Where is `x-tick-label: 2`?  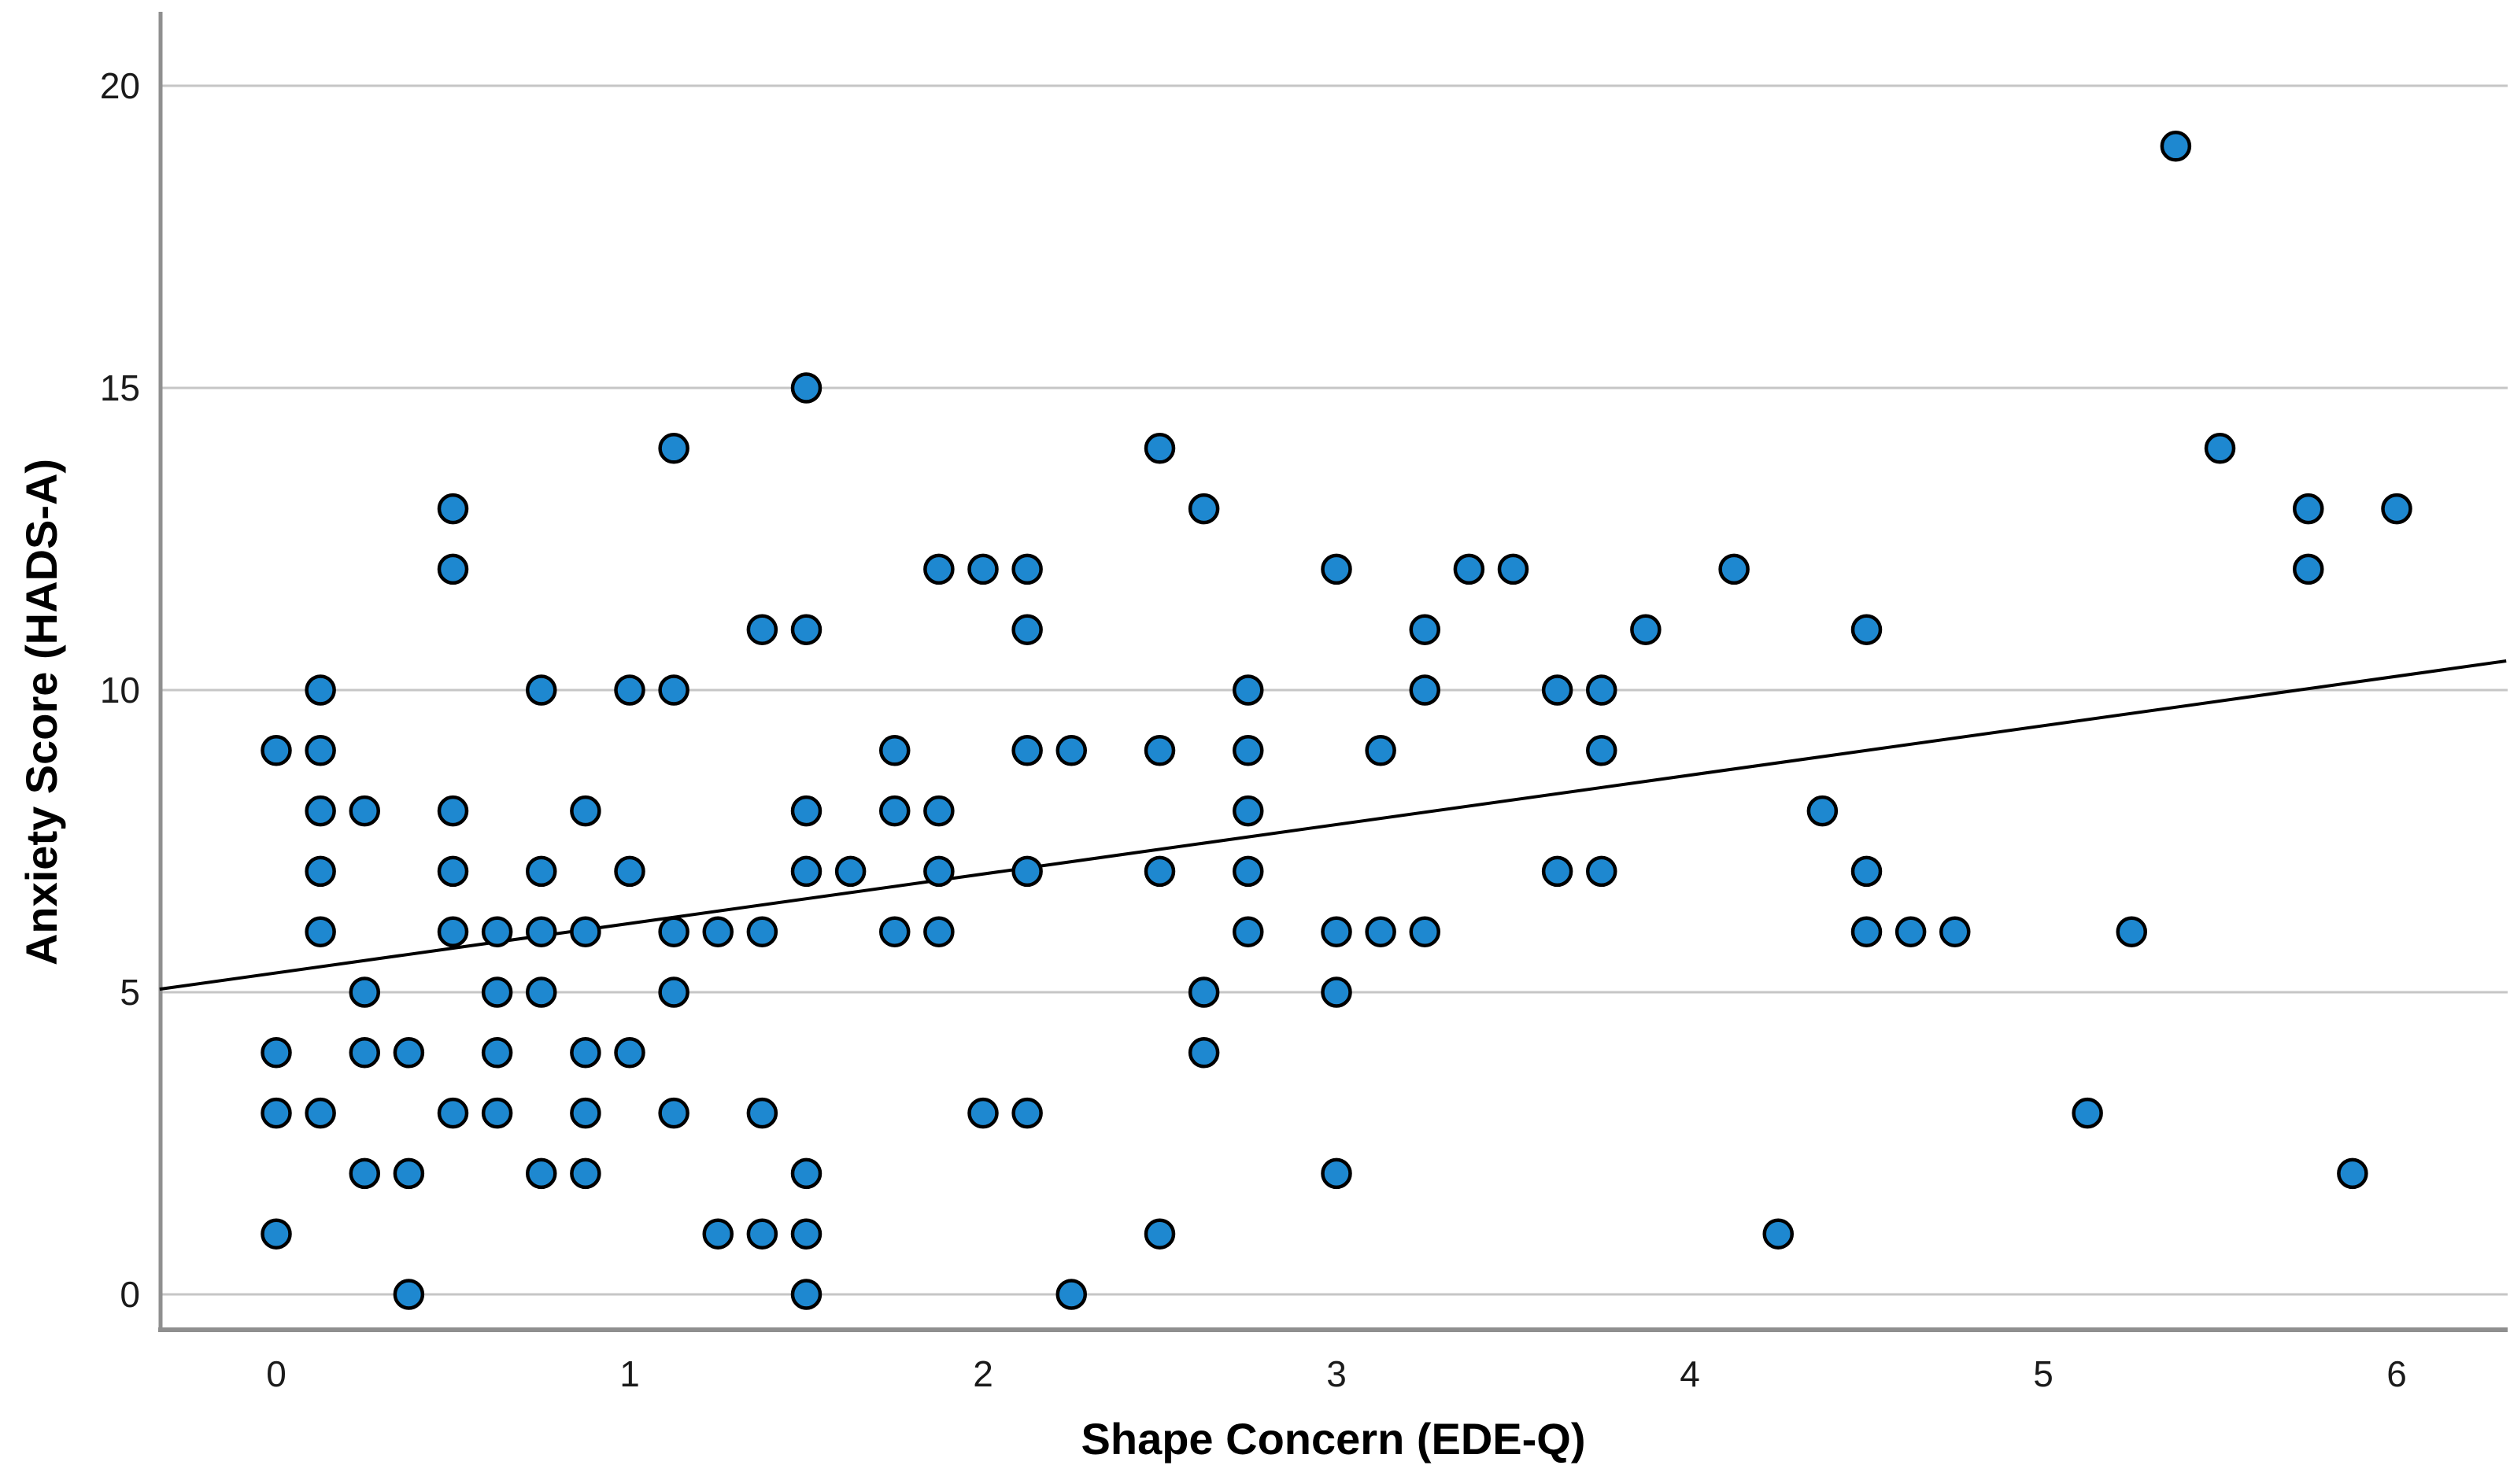 x-tick-label: 2 is located at coordinates (983, 1373).